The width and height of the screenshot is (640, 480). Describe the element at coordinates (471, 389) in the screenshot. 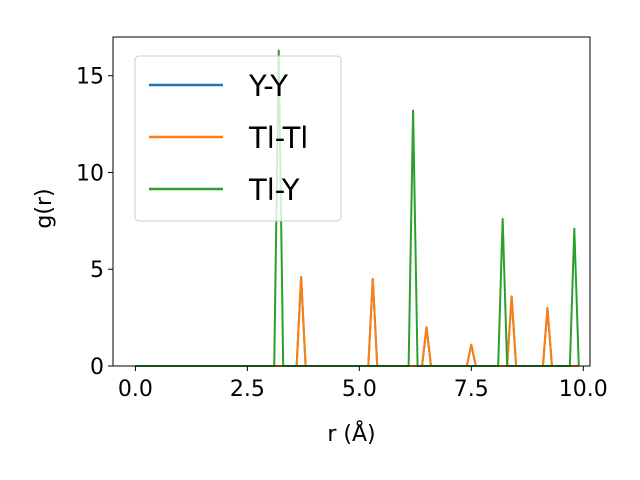

I see `x-tick-label: 7.5` at that location.